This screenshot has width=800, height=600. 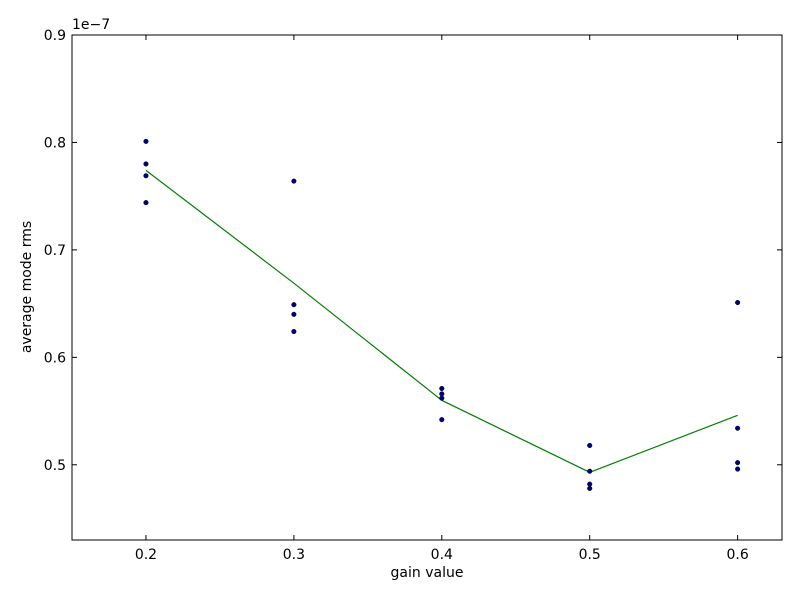 I want to click on y-tick-label: 0.7, so click(x=55, y=251).